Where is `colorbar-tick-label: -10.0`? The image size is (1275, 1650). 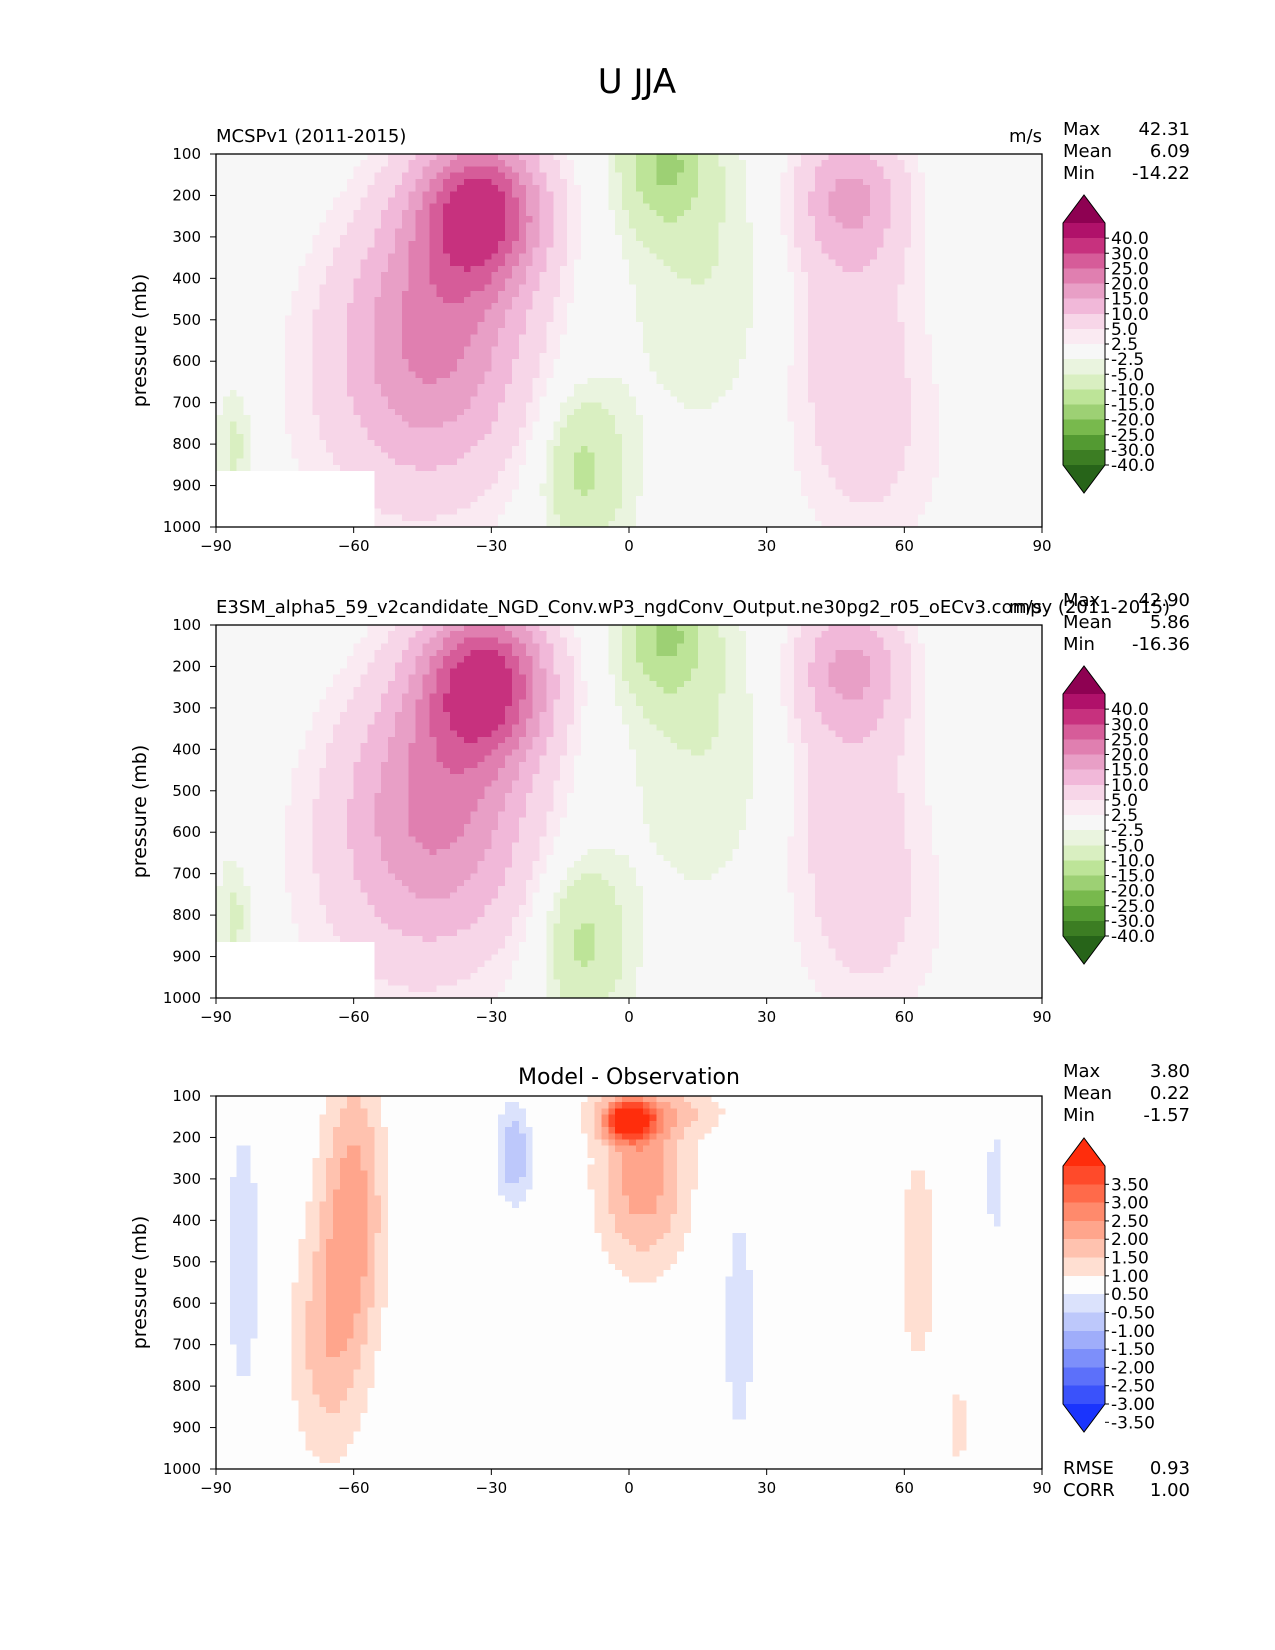 colorbar-tick-label: -10.0 is located at coordinates (1133, 390).